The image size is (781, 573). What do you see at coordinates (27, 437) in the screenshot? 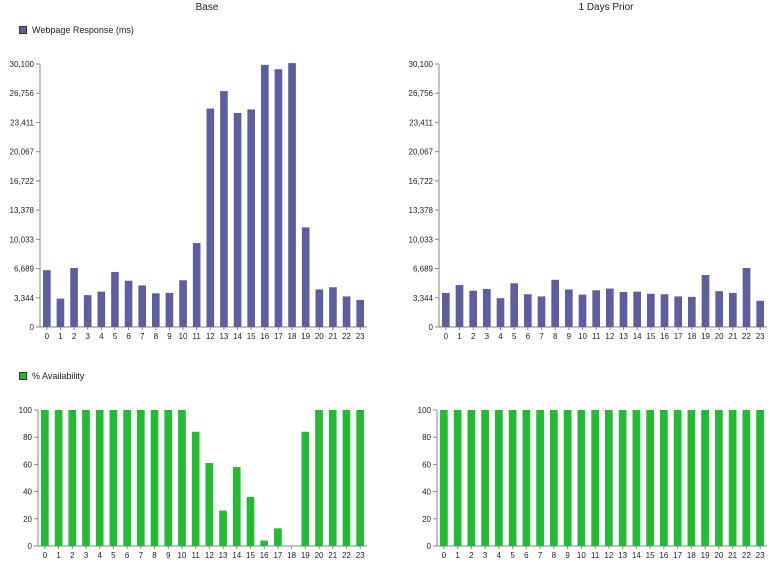
I see `availability-base-y-tick-label: 80` at bounding box center [27, 437].